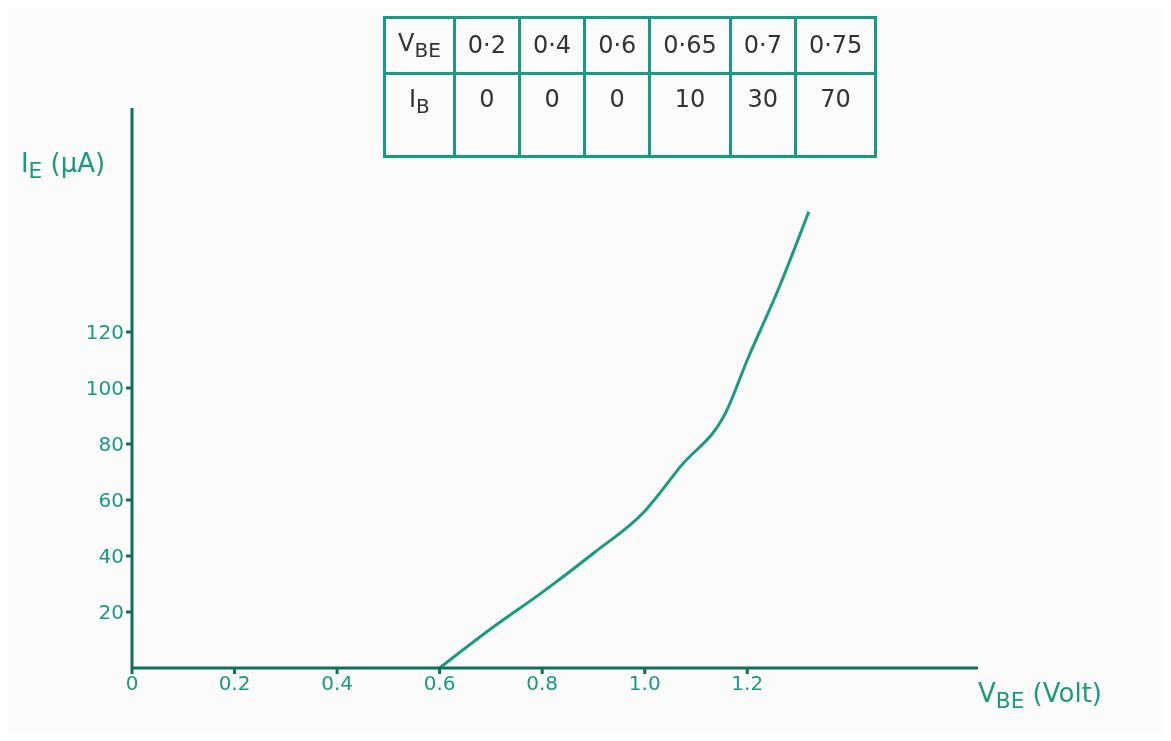 Image resolution: width=1171 pixels, height=741 pixels. I want to click on category-label: 0·6, so click(617, 45).